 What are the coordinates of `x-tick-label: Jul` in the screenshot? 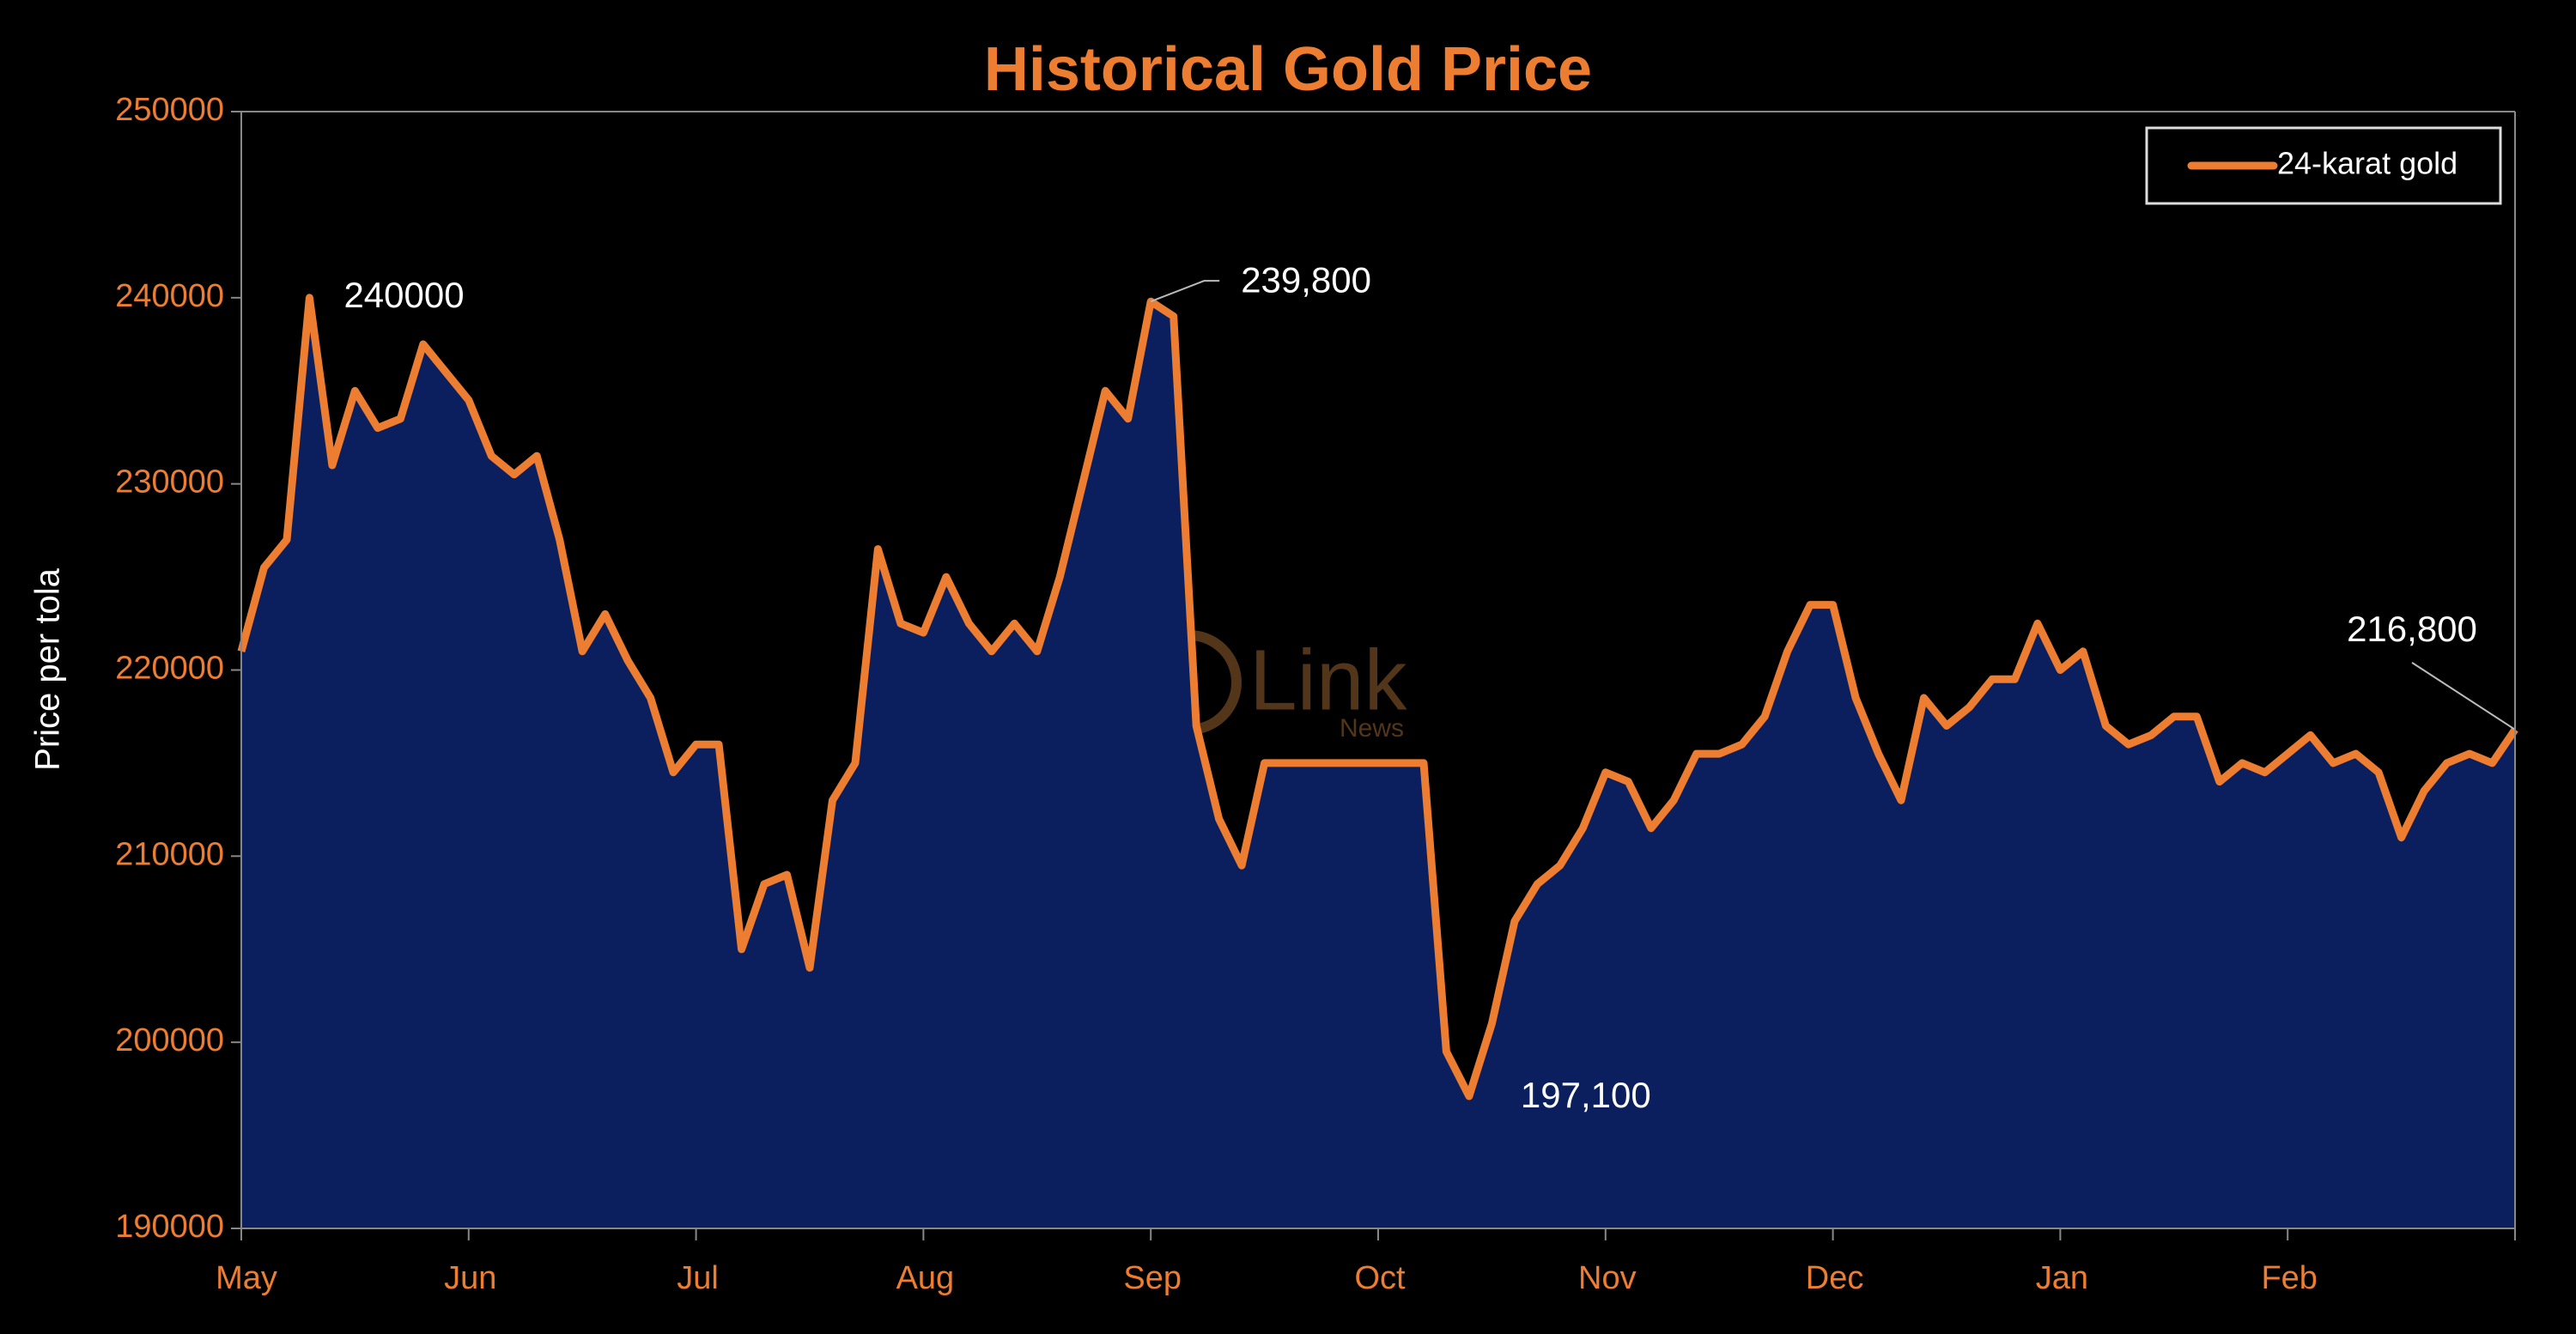 It's located at (698, 1278).